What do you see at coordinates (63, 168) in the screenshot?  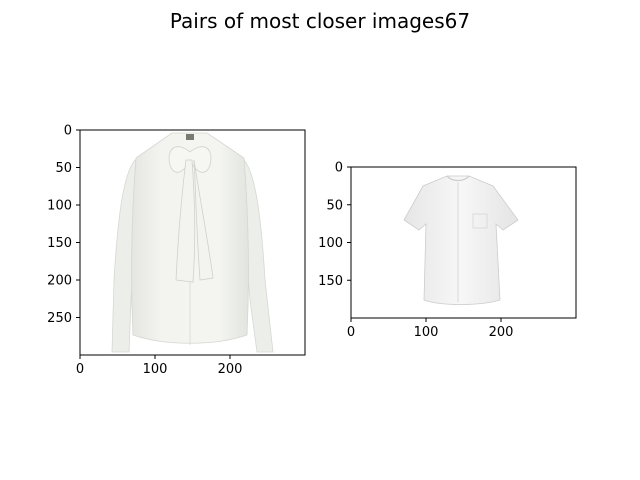 I see `y-tick-label-left-1: 50` at bounding box center [63, 168].